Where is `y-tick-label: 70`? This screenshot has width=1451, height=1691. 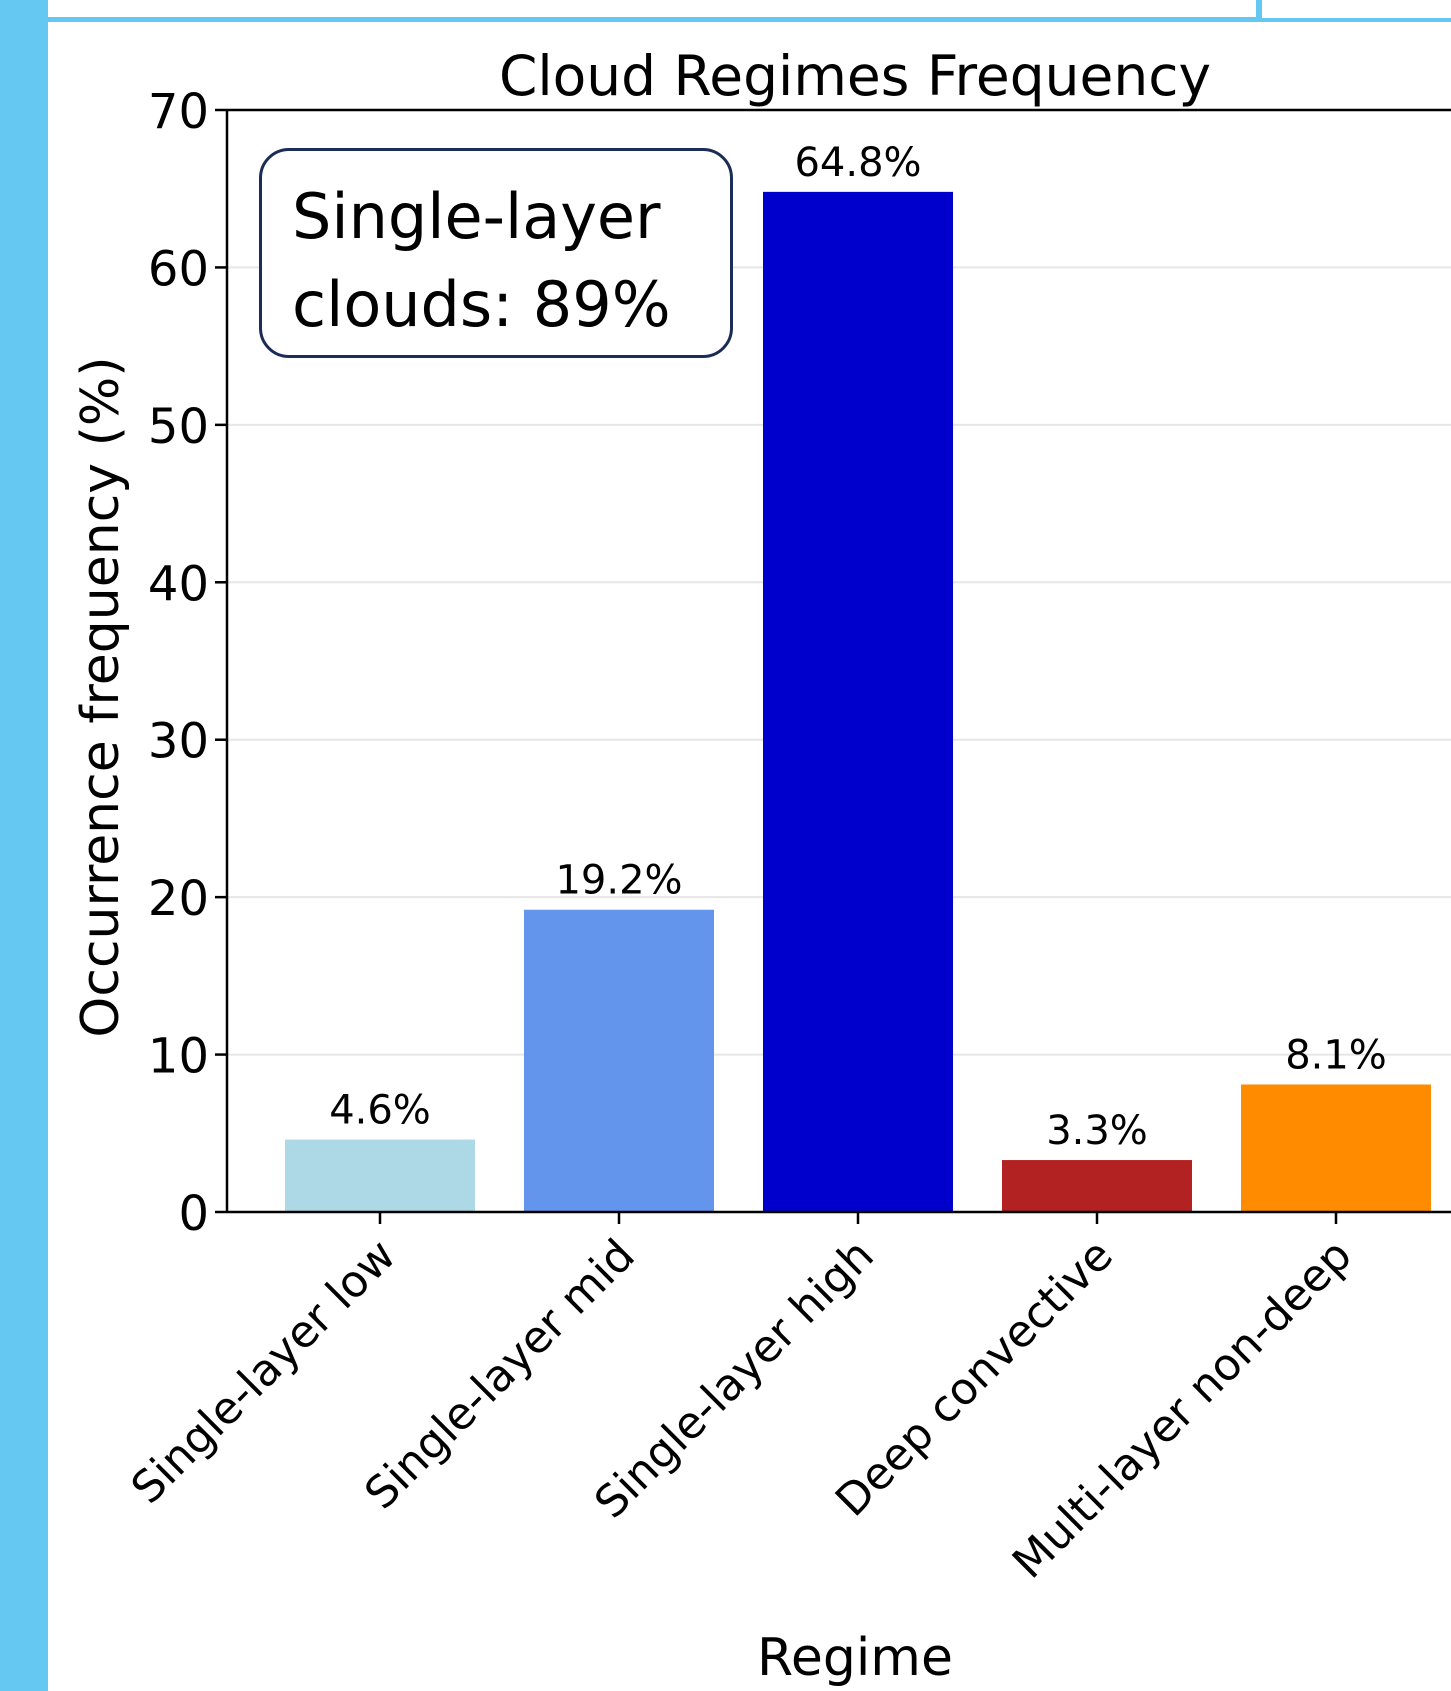
y-tick-label: 70 is located at coordinates (178, 112).